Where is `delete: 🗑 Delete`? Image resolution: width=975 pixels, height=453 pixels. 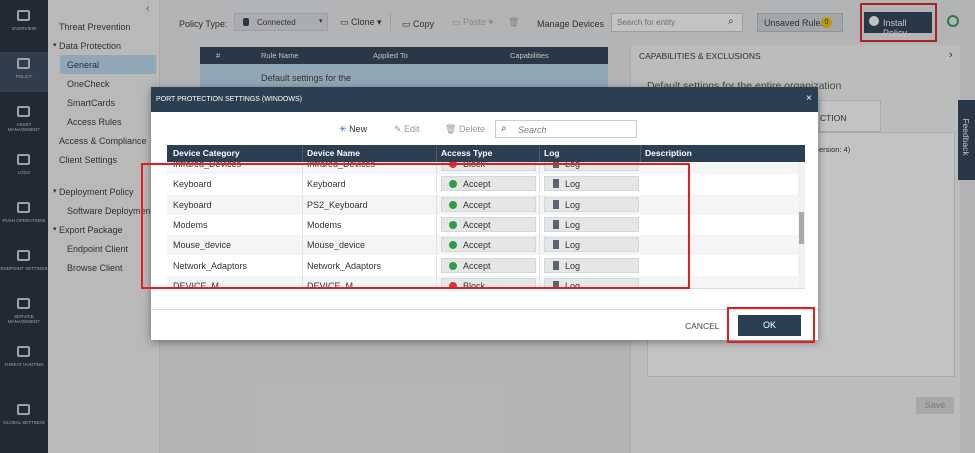 delete: 🗑 Delete is located at coordinates (465, 129).